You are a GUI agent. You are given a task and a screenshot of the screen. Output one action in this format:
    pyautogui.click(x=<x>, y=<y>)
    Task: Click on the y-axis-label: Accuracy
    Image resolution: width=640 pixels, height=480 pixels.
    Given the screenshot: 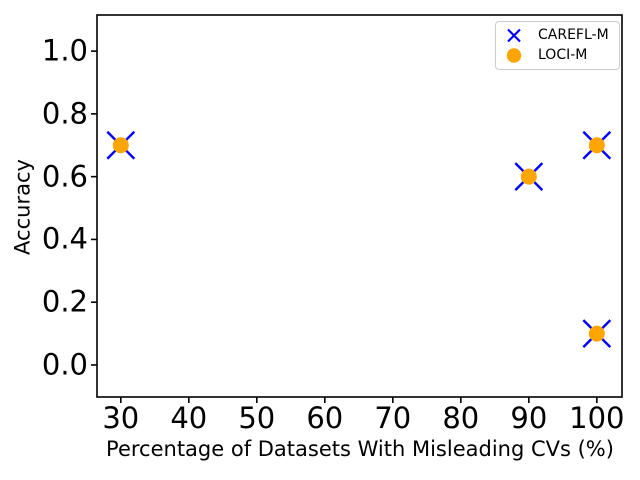 What is the action you would take?
    pyautogui.click(x=22, y=207)
    